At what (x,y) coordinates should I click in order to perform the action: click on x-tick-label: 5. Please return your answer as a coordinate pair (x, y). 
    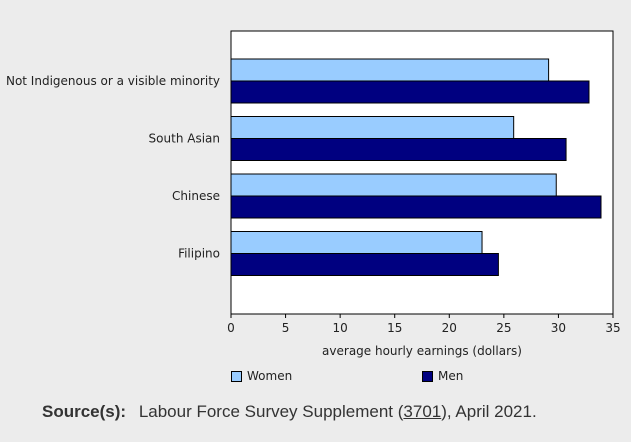
    Looking at the image, I should click on (286, 328).